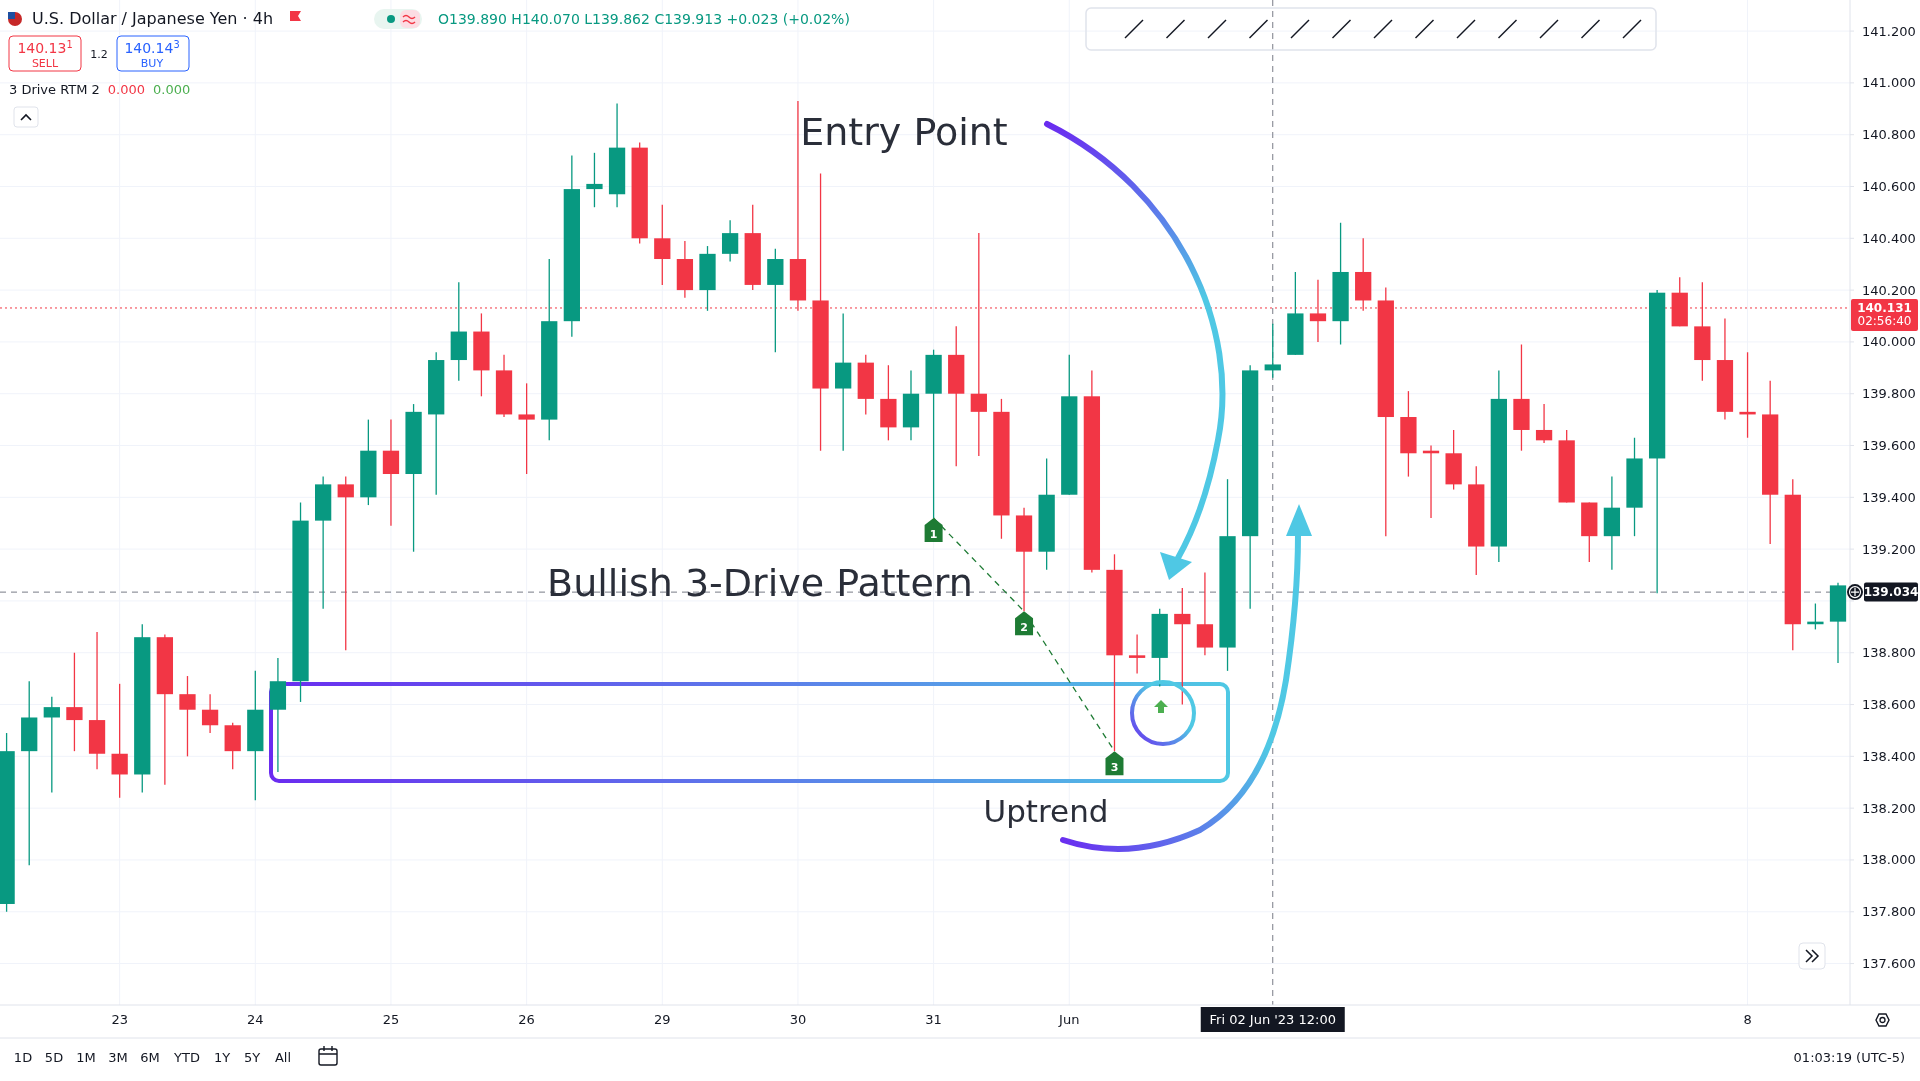 The image size is (1920, 1081). Describe the element at coordinates (1889, 860) in the screenshot. I see `y-tick-label: 138.000` at that location.